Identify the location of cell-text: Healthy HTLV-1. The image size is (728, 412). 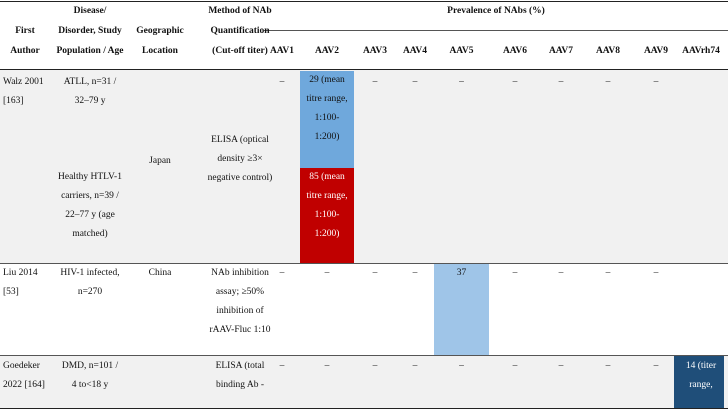
(90, 177).